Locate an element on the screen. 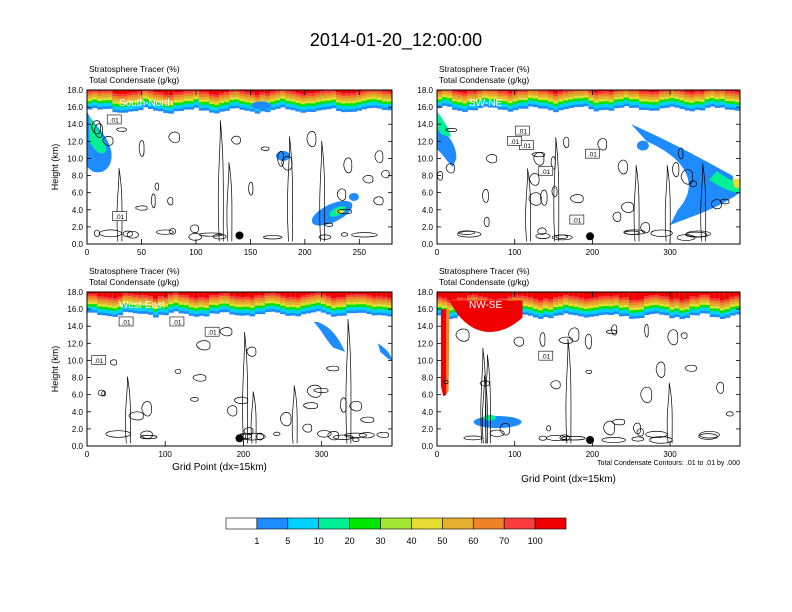 Image resolution: width=792 pixels, height=612 pixels. x-axis-label: Grid Point (dx=15km) is located at coordinates (568, 479).